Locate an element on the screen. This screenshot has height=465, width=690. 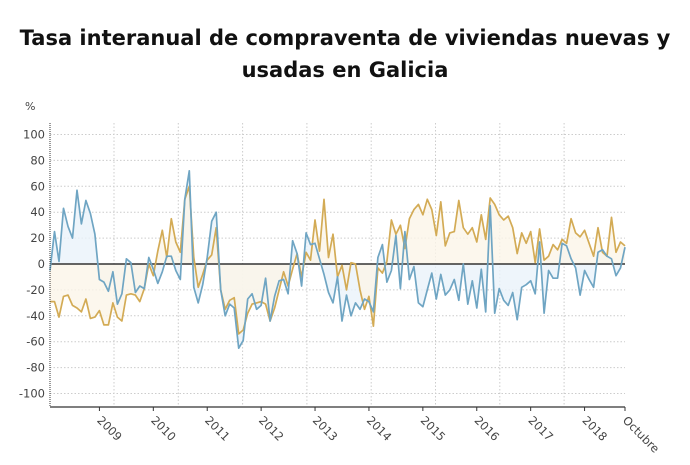
y-axis-unit: % is located at coordinates (30, 106).